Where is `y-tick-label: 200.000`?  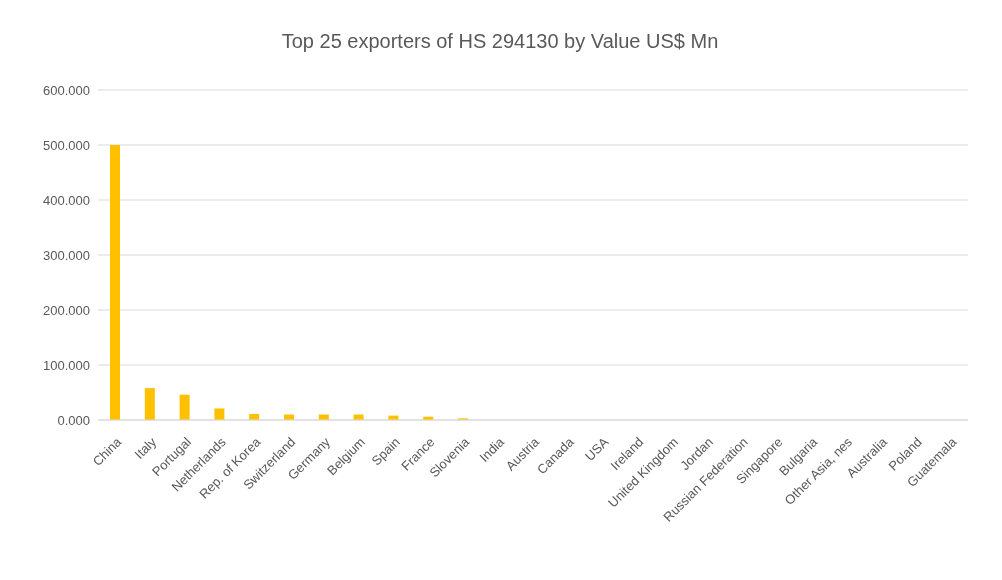
y-tick-label: 200.000 is located at coordinates (66, 310).